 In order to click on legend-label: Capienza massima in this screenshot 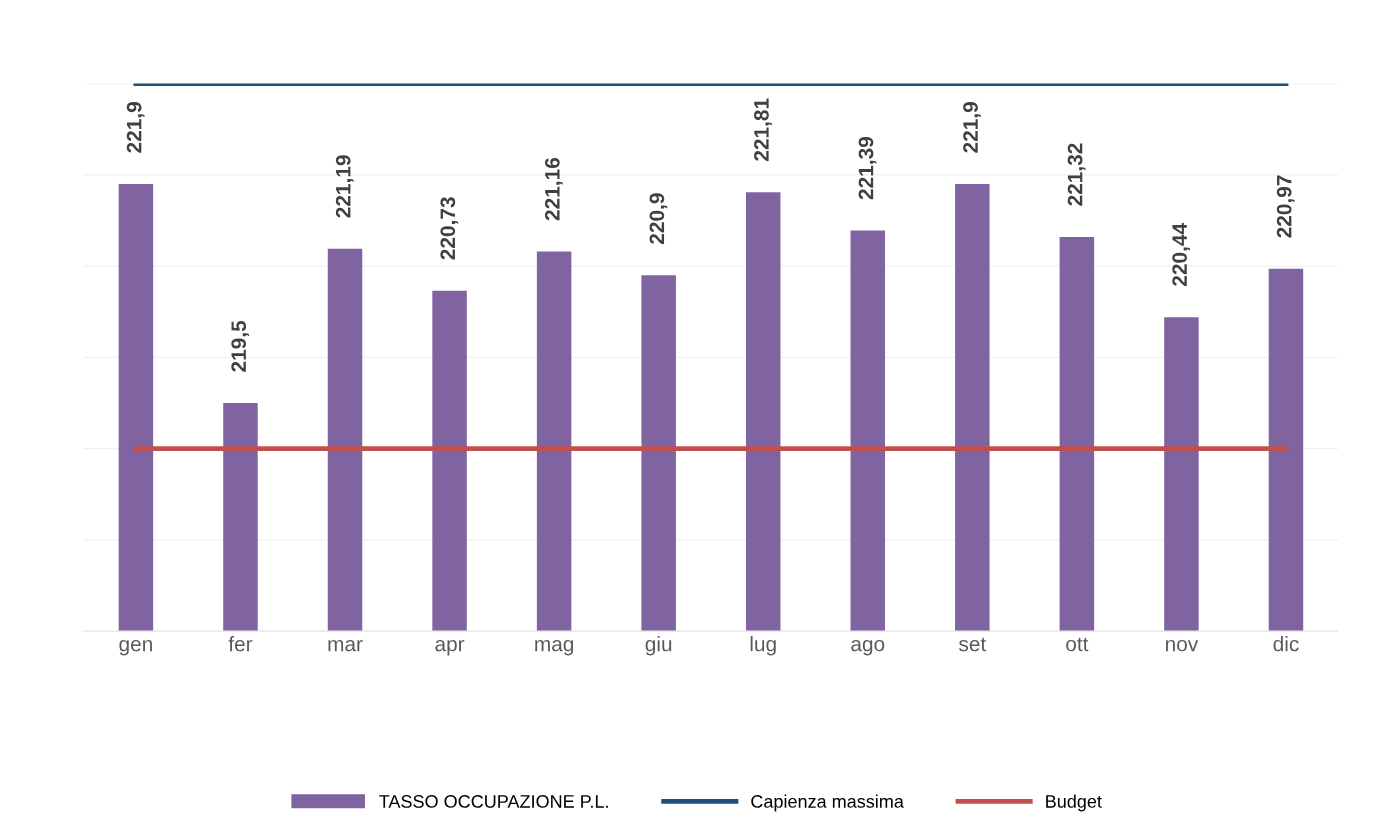, I will do `click(827, 803)`.